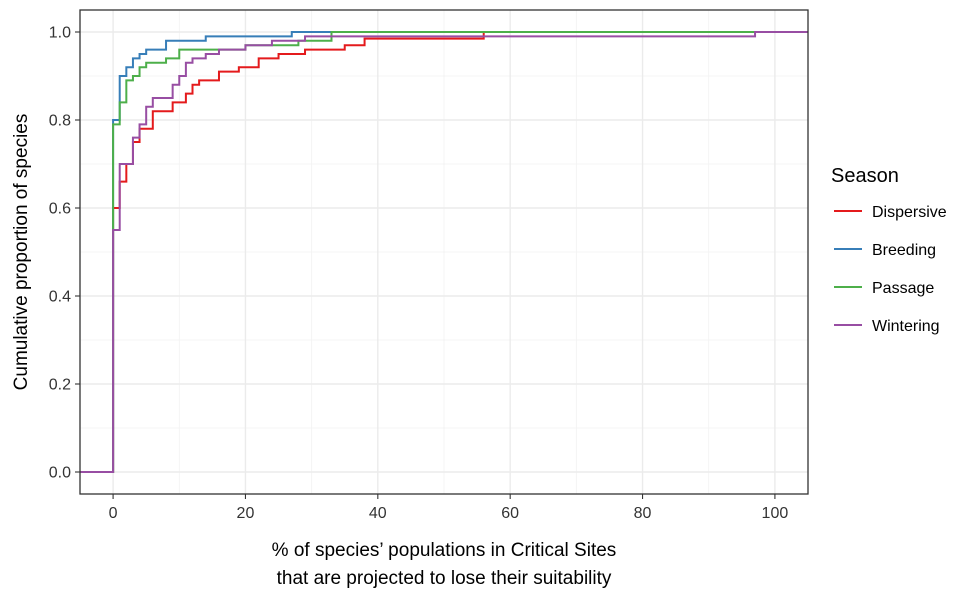 This screenshot has width=975, height=594. I want to click on legend-label-dispersive: Dispersive, so click(909, 212).